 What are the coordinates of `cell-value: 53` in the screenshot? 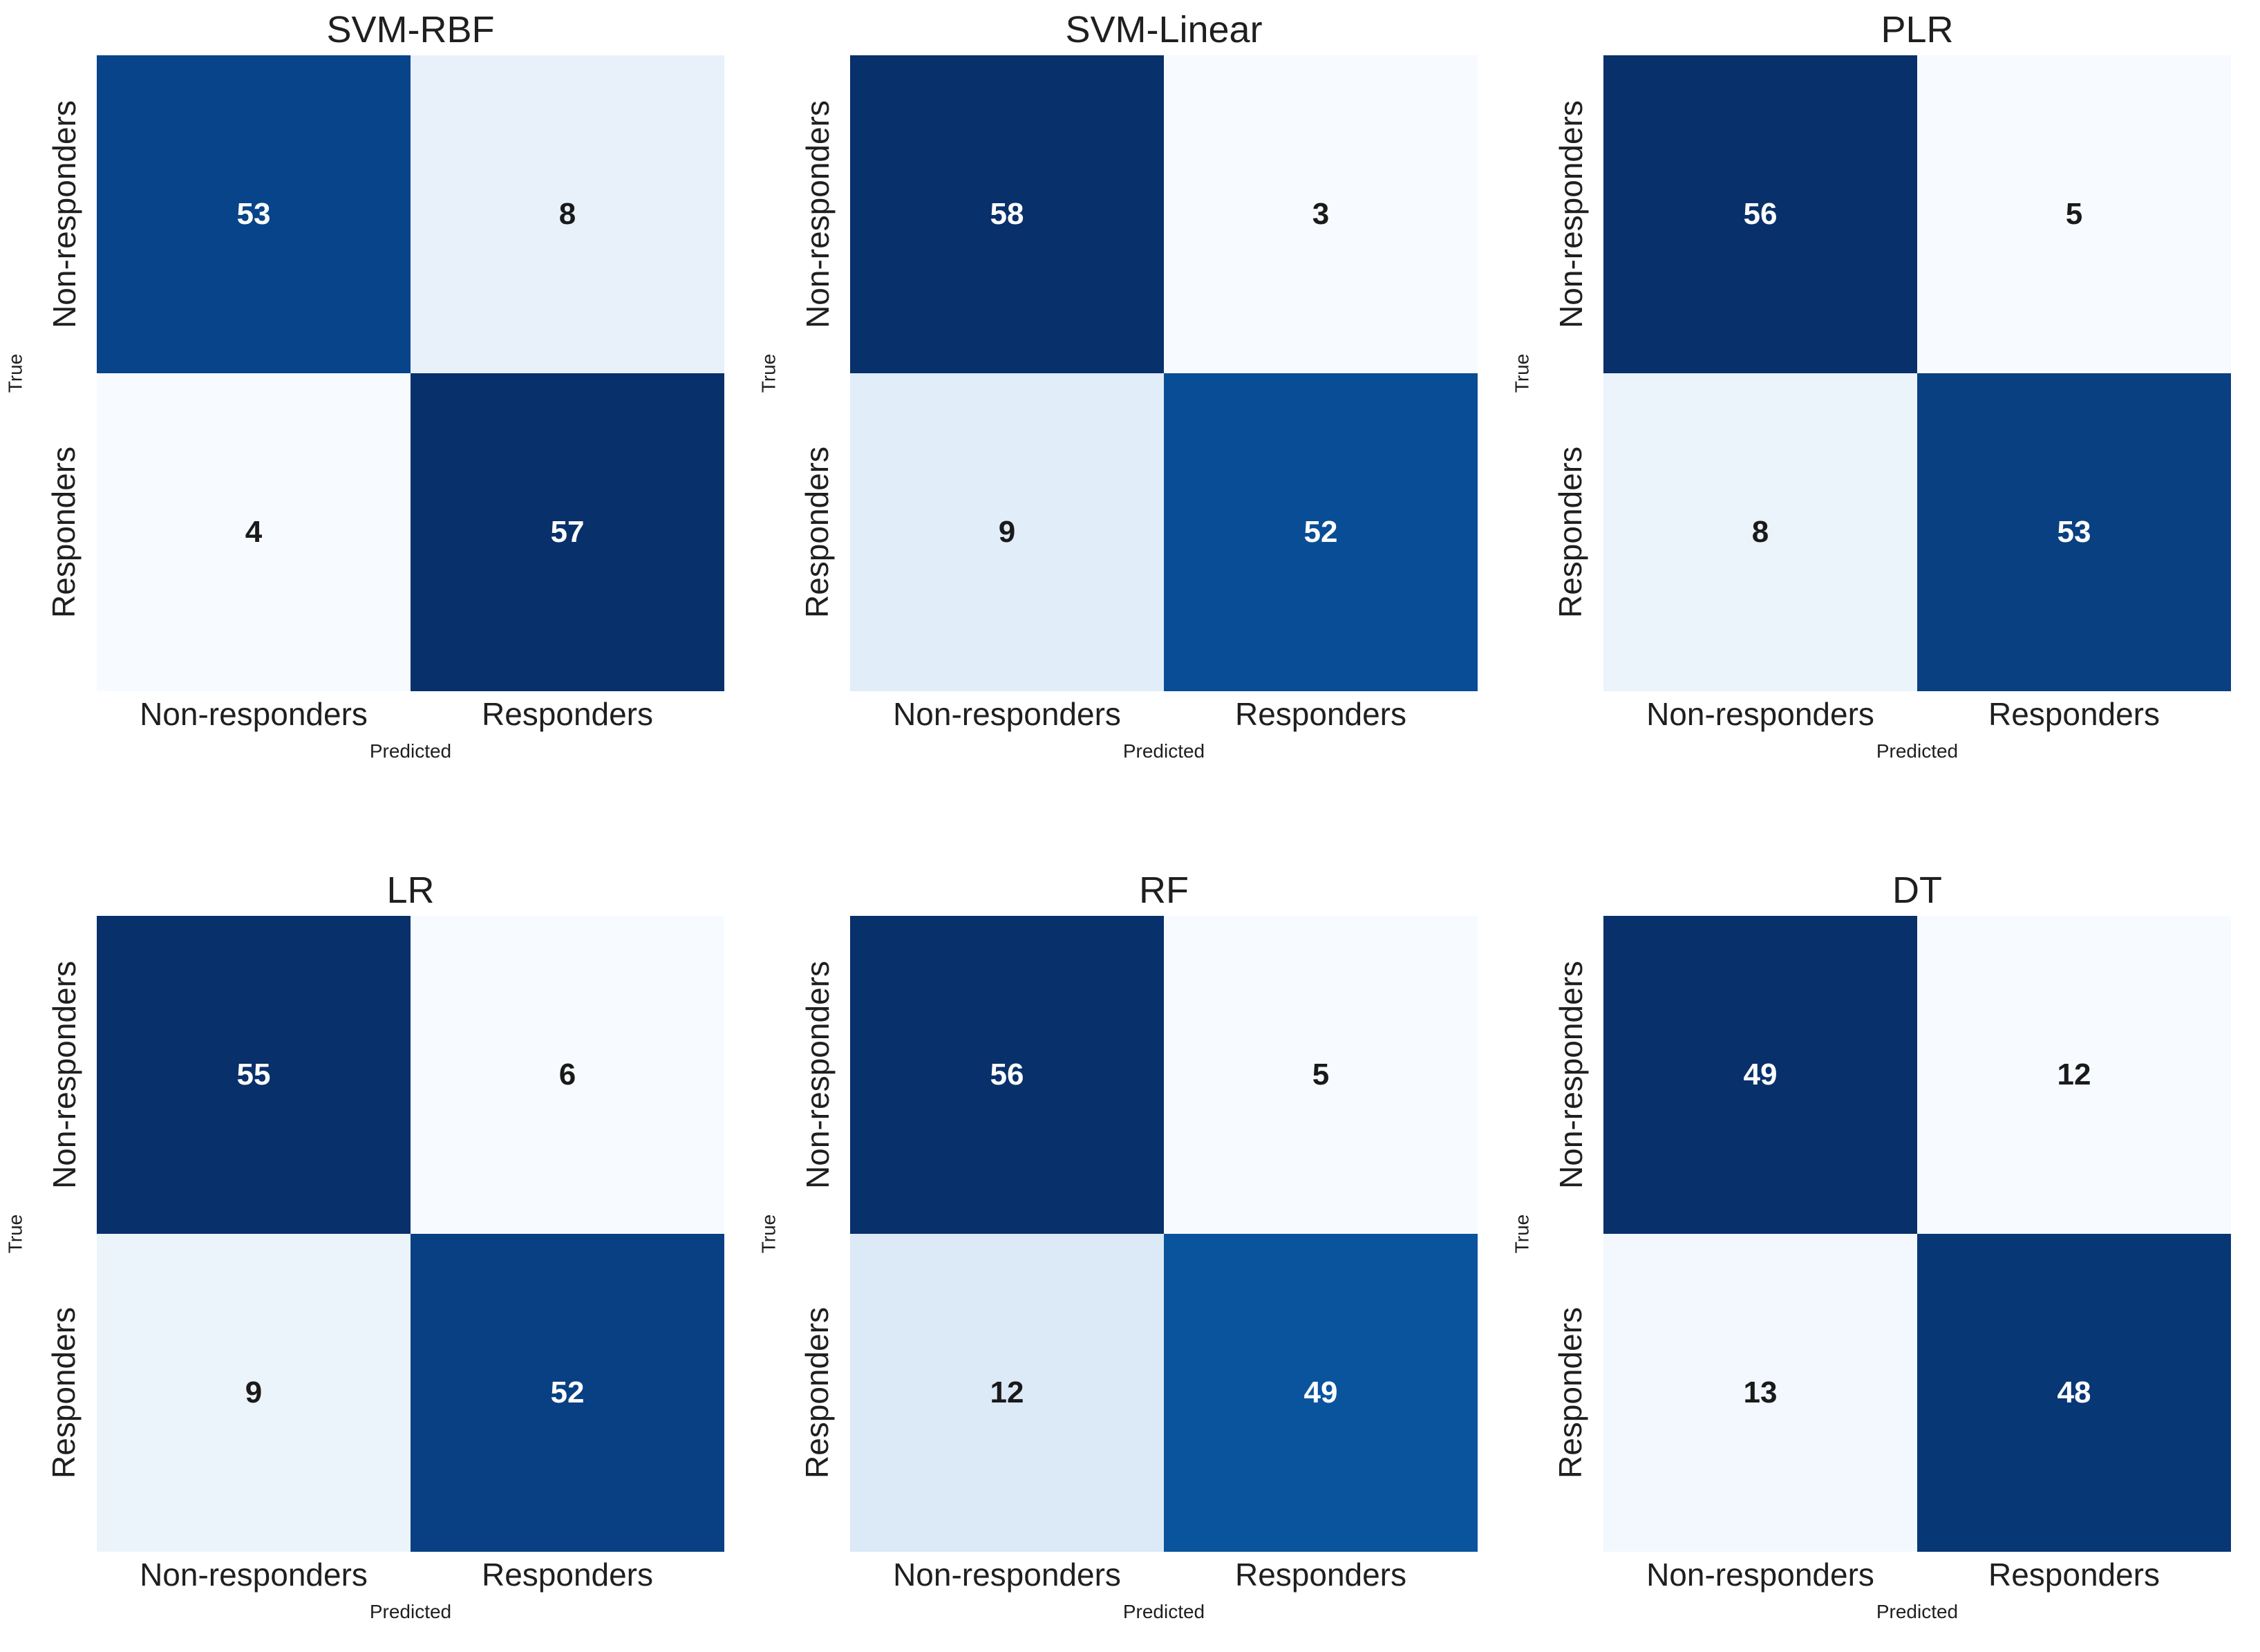 It's located at (2074, 532).